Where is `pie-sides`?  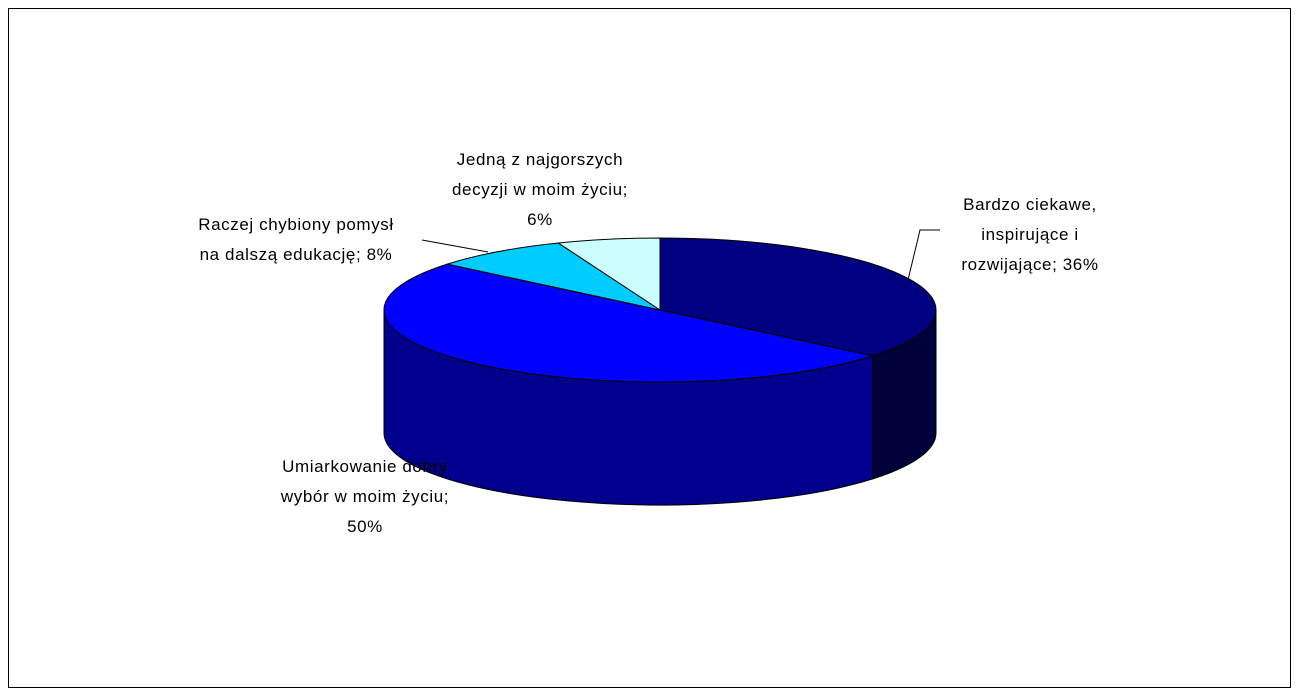
pie-sides is located at coordinates (660, 407).